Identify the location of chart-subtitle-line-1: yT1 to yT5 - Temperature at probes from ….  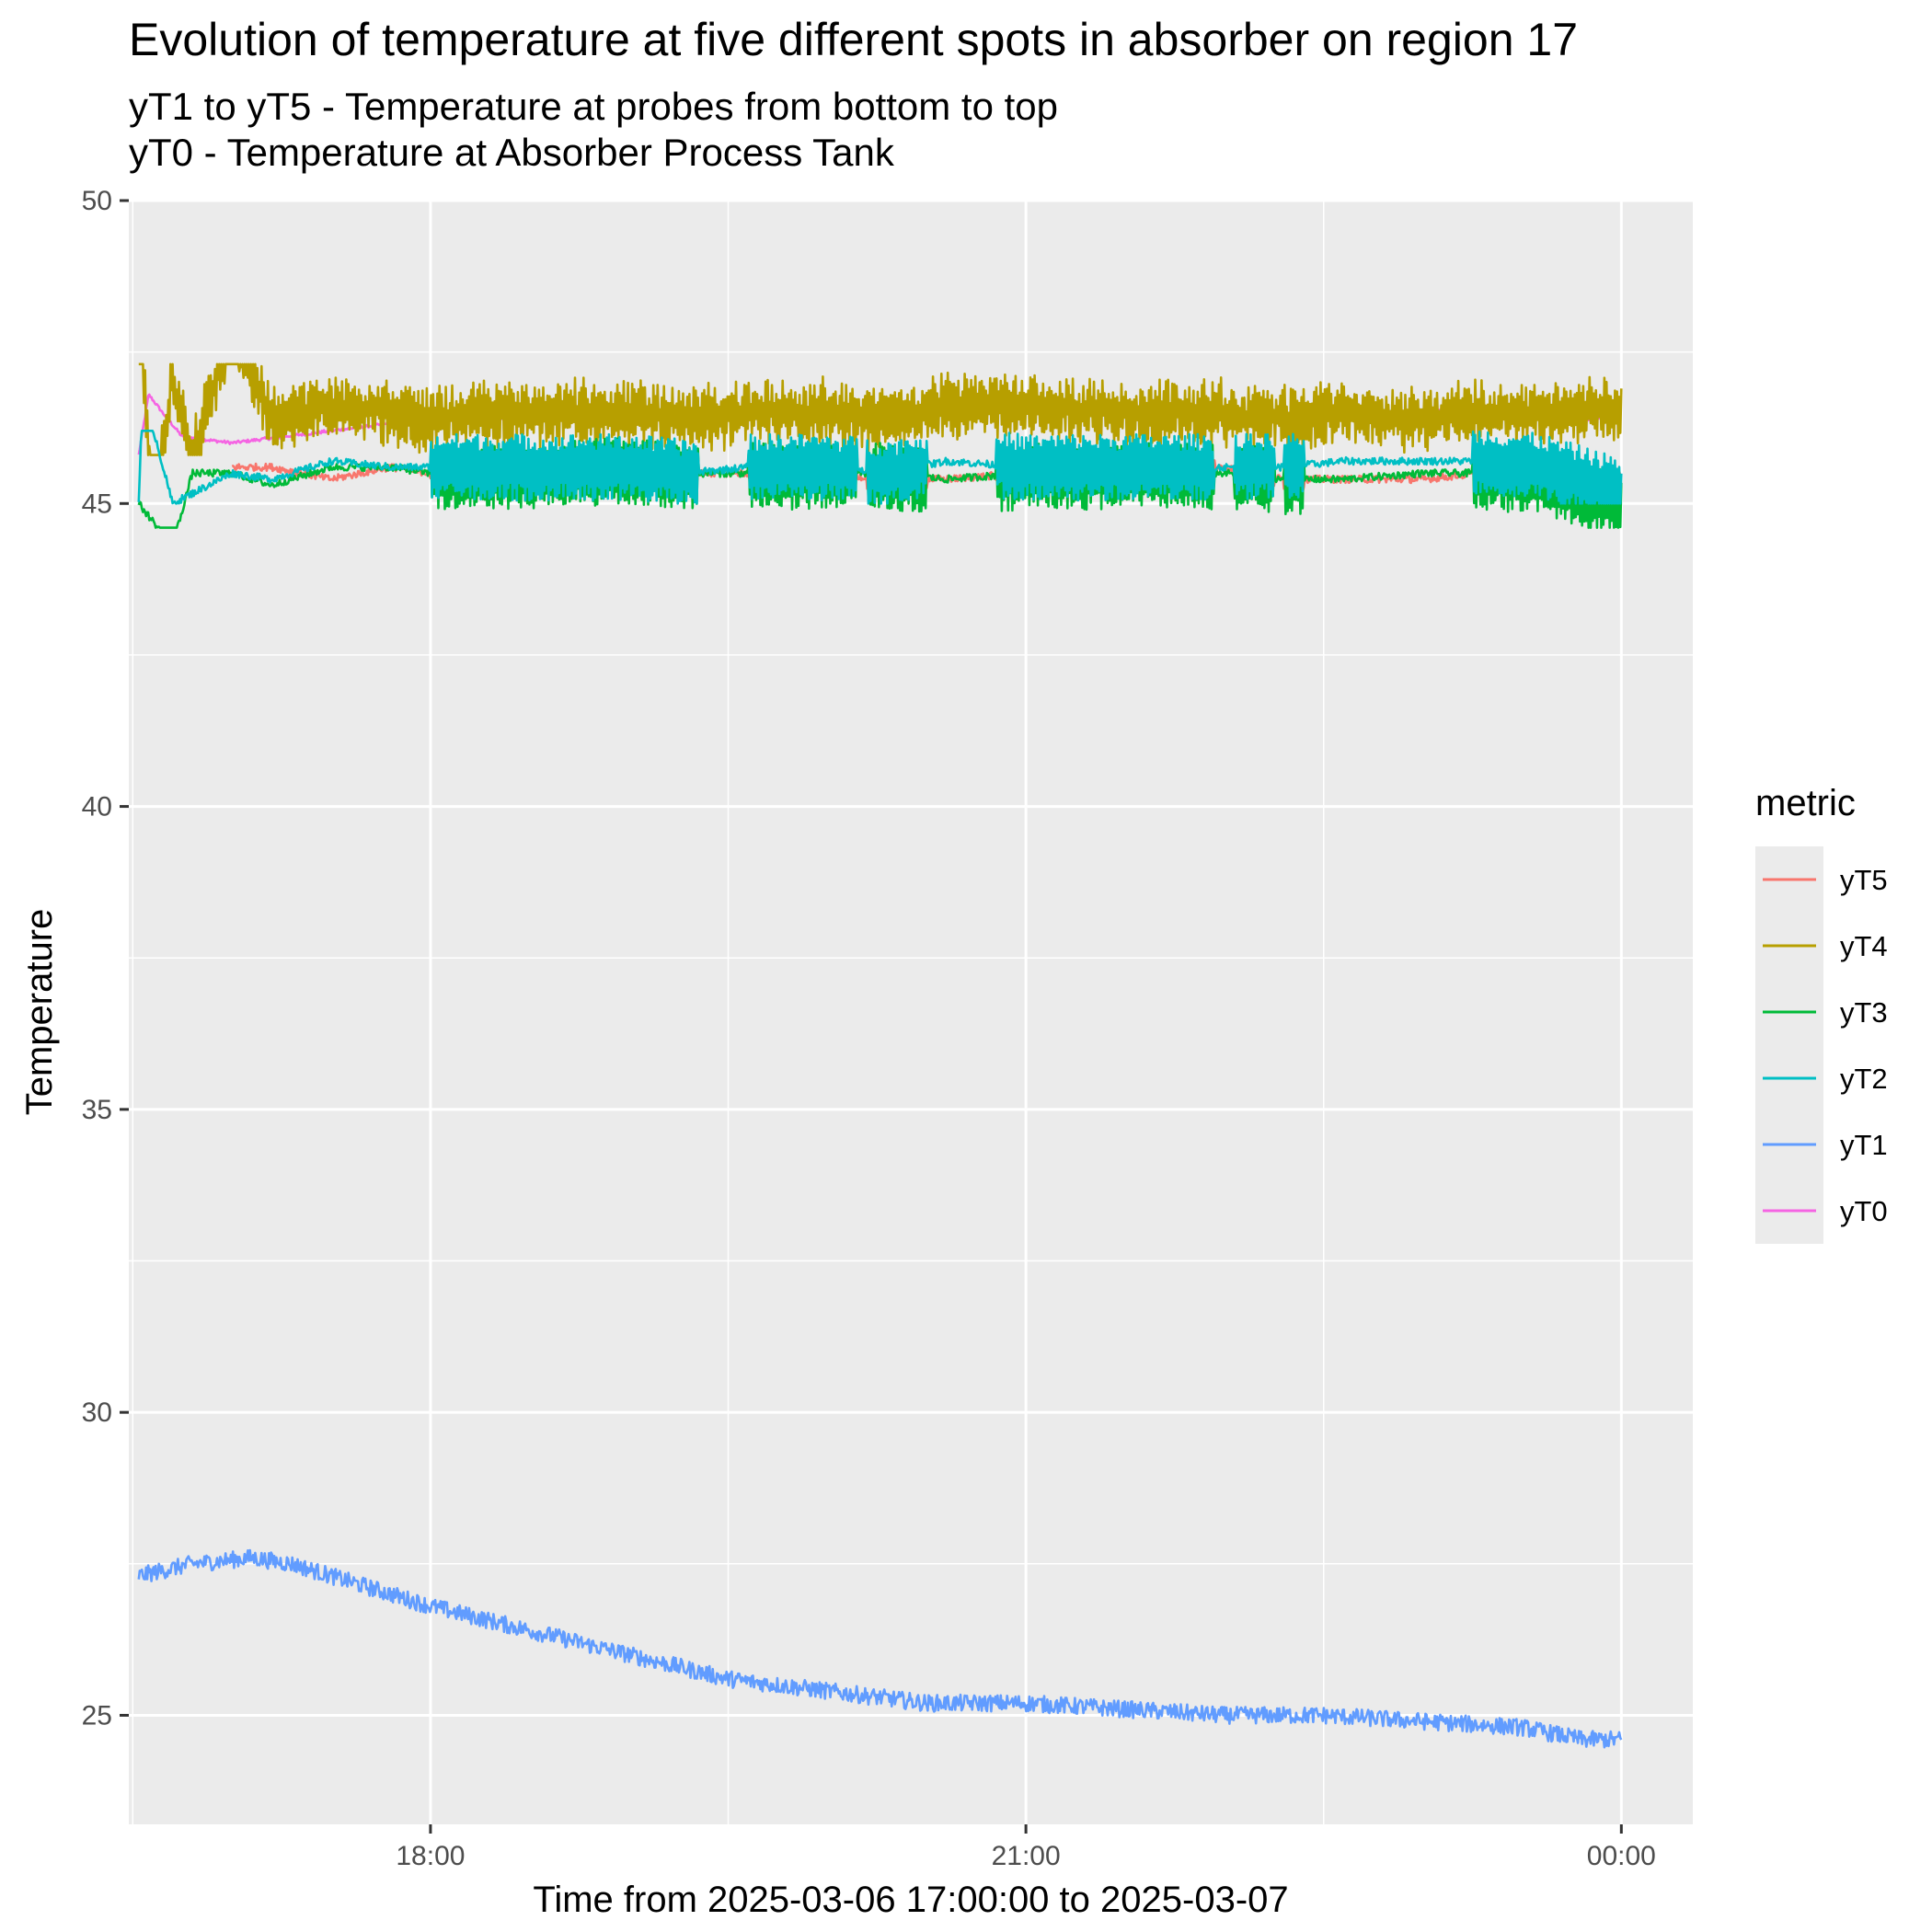
(594, 106).